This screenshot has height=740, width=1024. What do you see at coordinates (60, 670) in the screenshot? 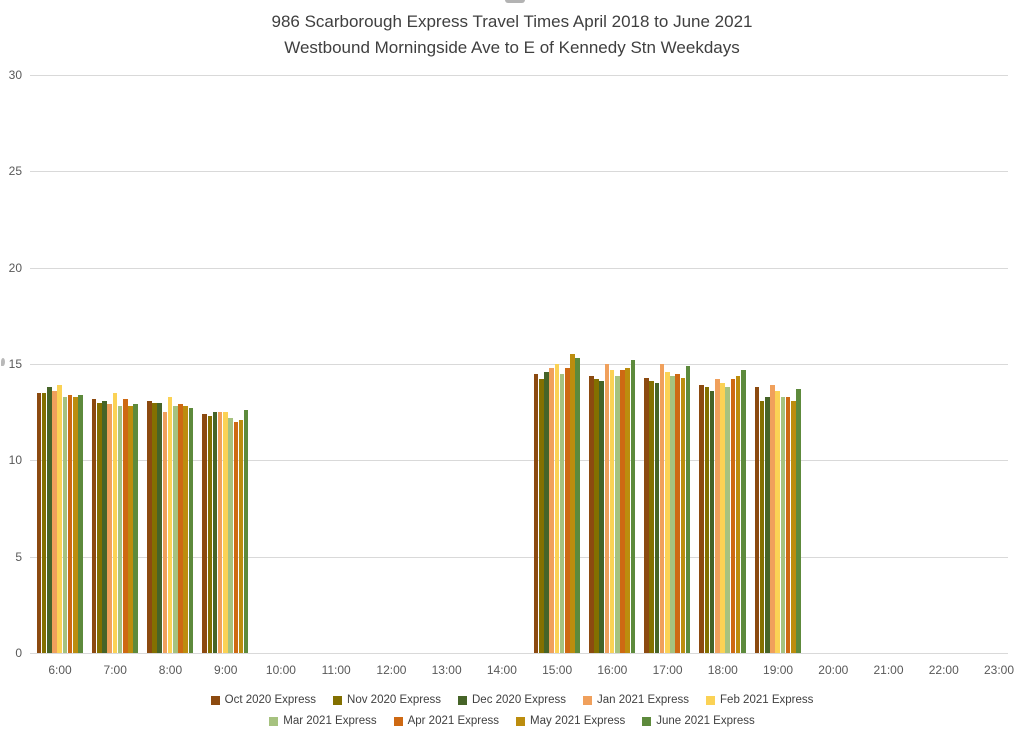
I see `x-tick-label: 6:00` at bounding box center [60, 670].